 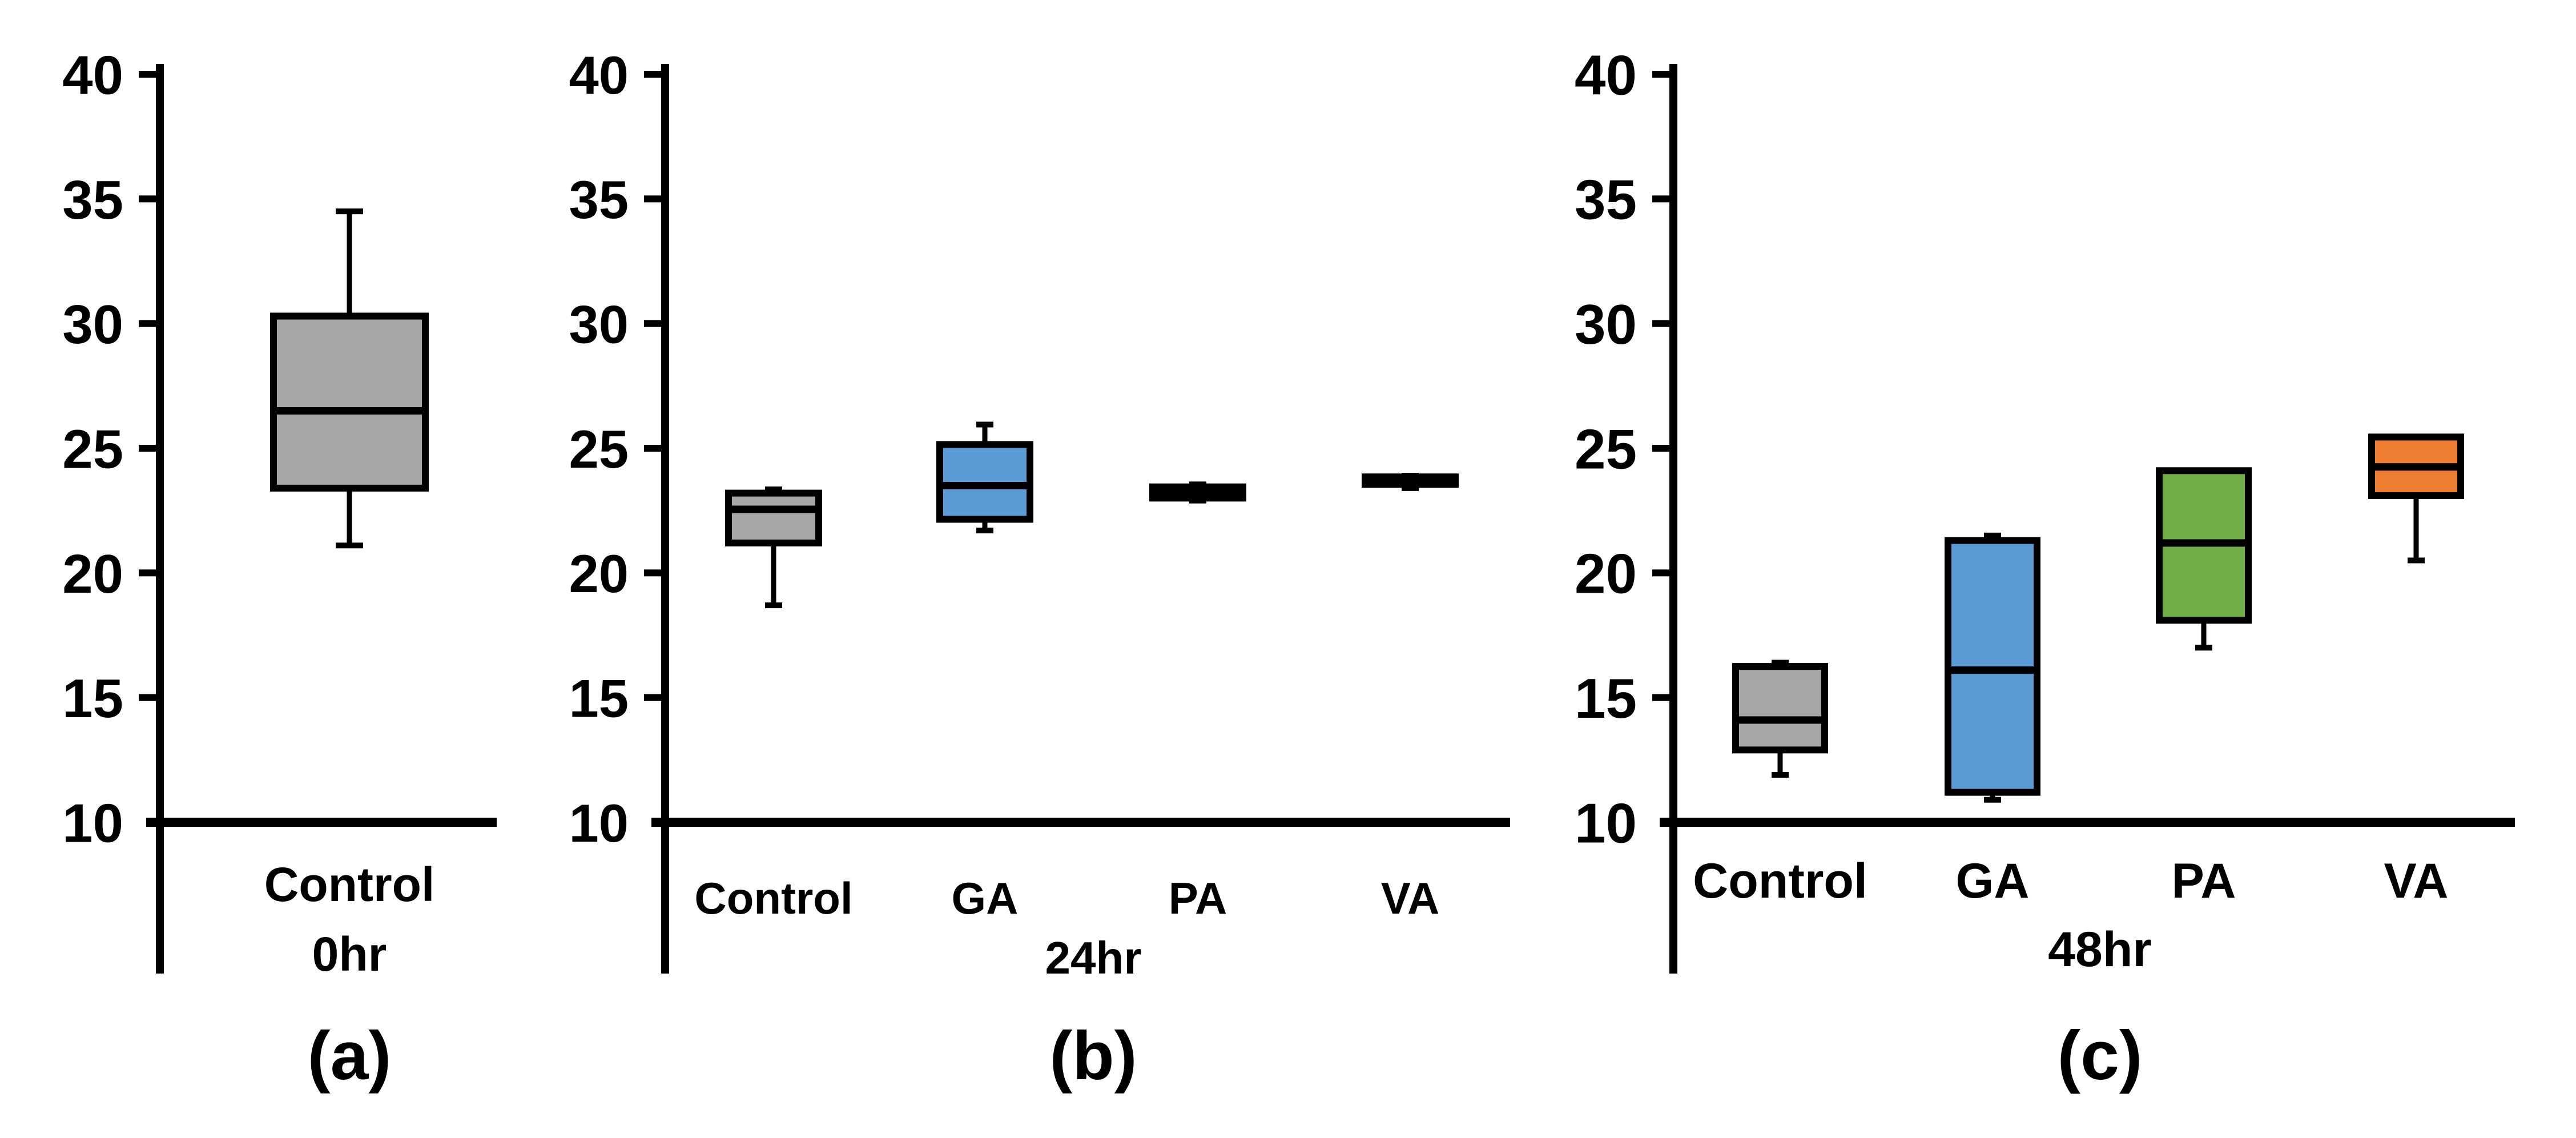 I want to click on box-va-48hr, so click(x=2416, y=499).